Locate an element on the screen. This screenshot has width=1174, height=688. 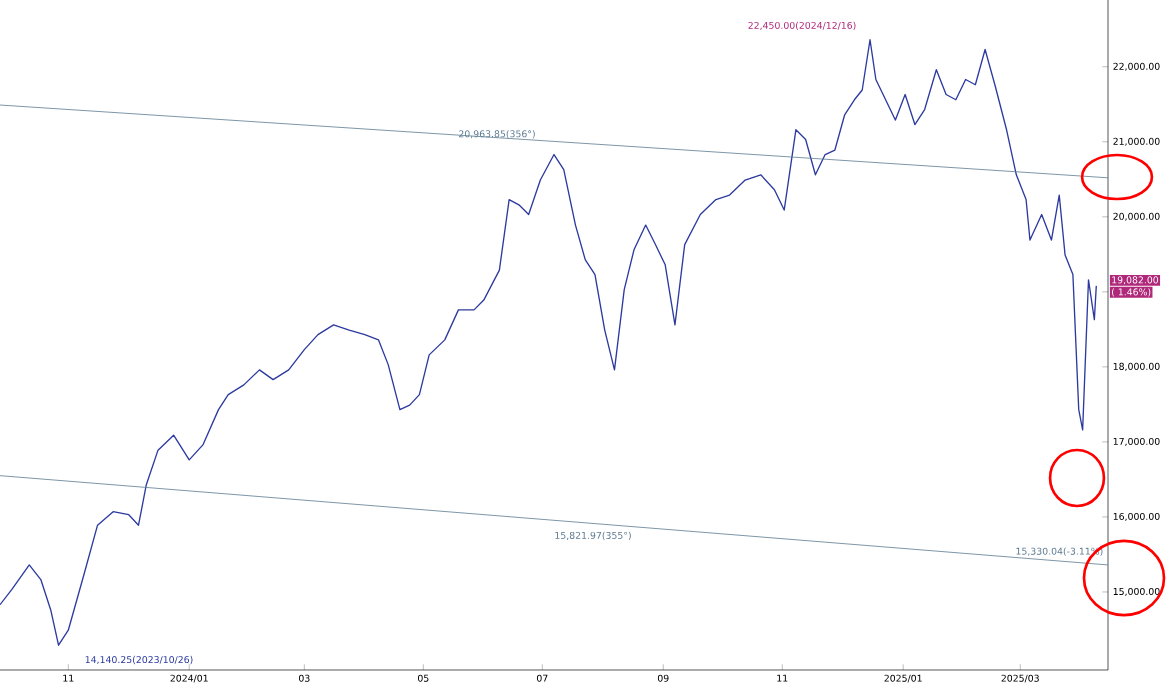
annotation: 14,140.25(2023/10/26) is located at coordinates (139, 660).